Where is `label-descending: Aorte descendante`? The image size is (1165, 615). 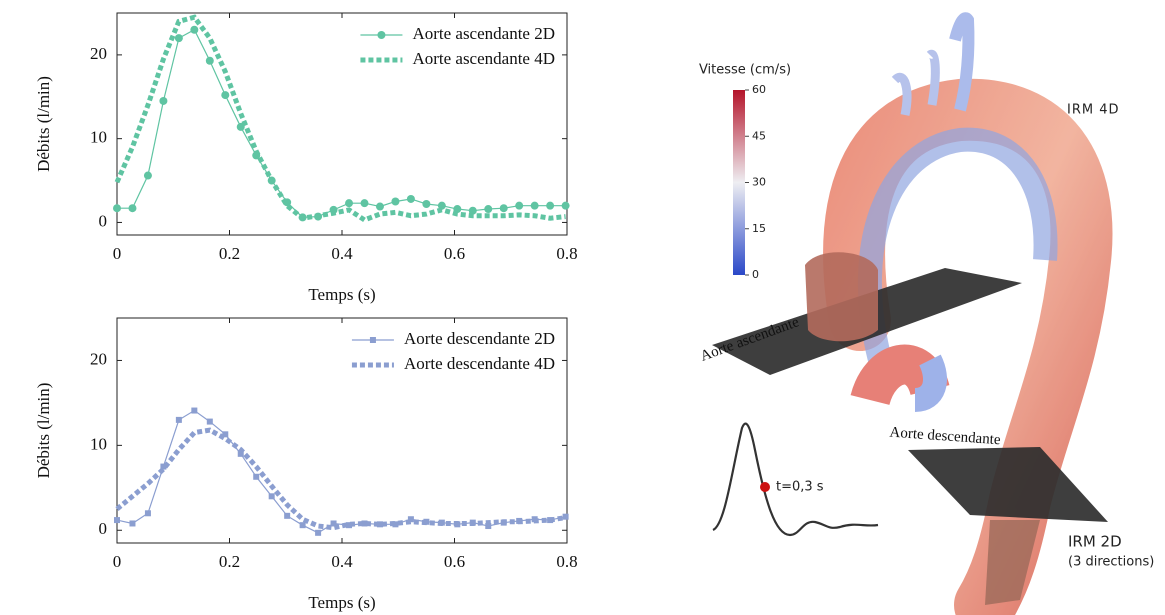 label-descending: Aorte descendante is located at coordinates (945, 437).